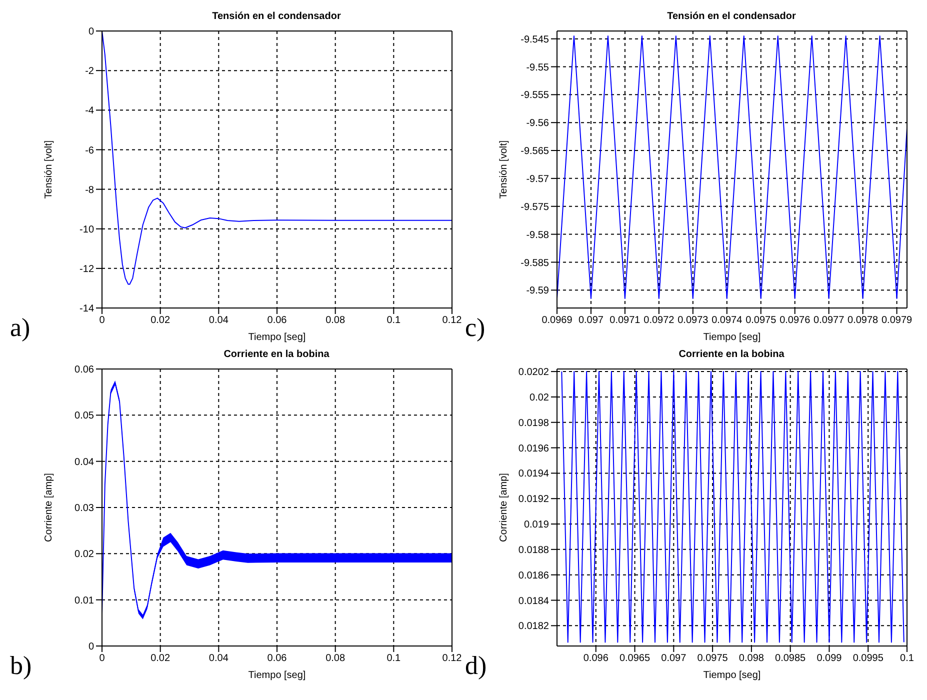  Describe the element at coordinates (89, 190) in the screenshot. I see `y-tick-label: -8` at that location.